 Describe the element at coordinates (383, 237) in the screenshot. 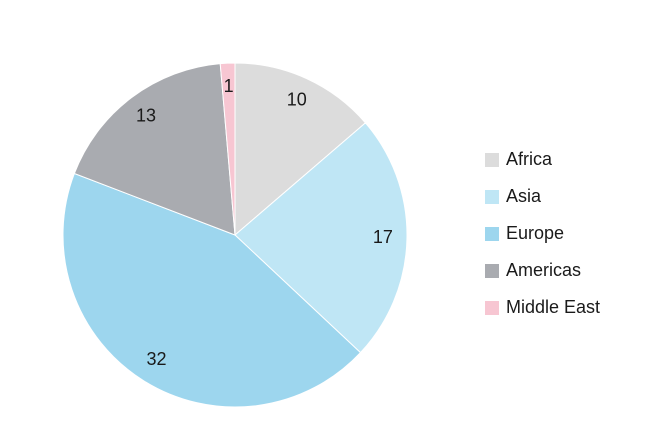

I see `data-label: 17` at that location.